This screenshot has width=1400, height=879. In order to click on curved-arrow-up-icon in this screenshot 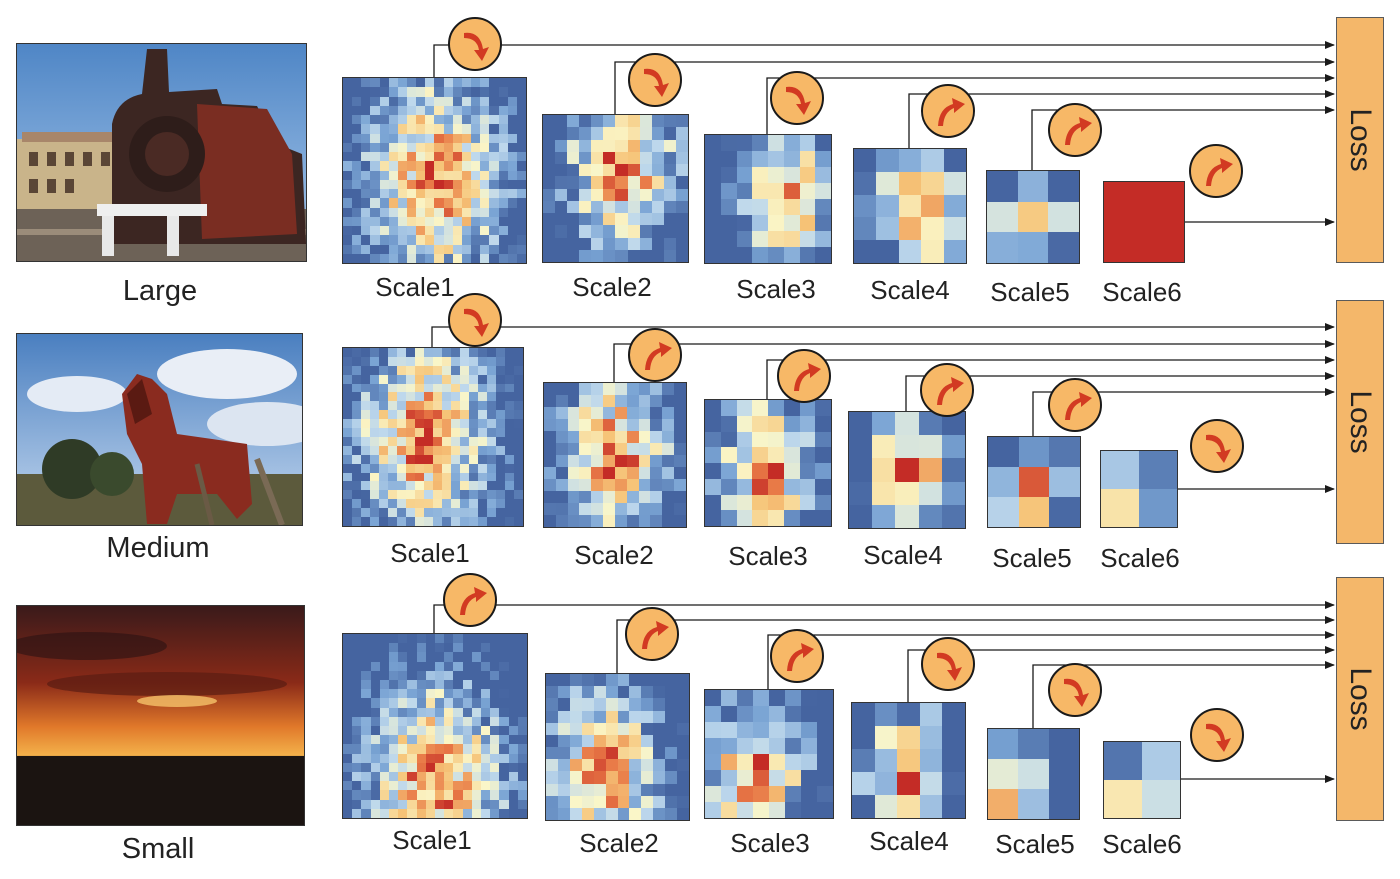, I will do `click(1075, 130)`.